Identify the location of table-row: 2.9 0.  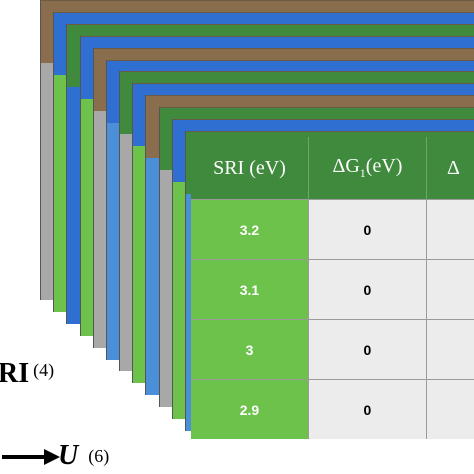
(332, 409).